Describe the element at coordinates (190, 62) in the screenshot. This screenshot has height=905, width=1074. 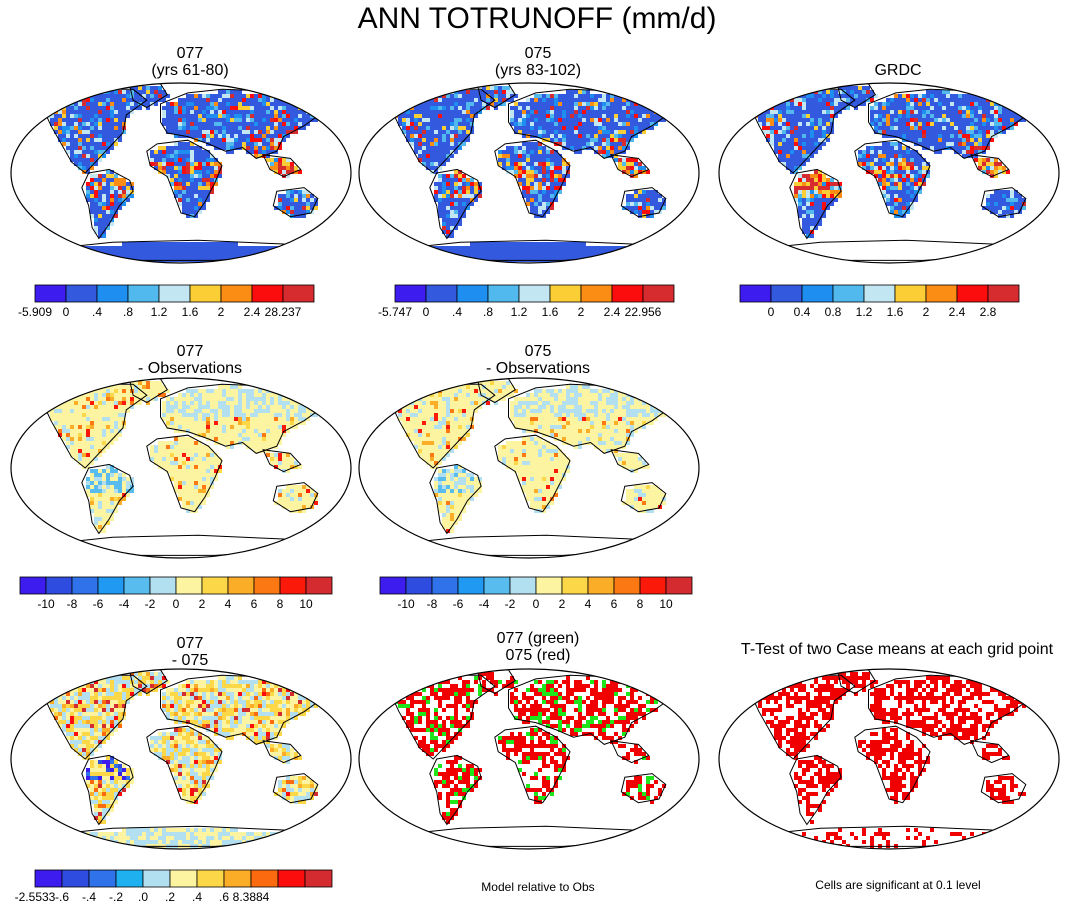
I see `panel-1-title: 077 (yrs 61-80)` at that location.